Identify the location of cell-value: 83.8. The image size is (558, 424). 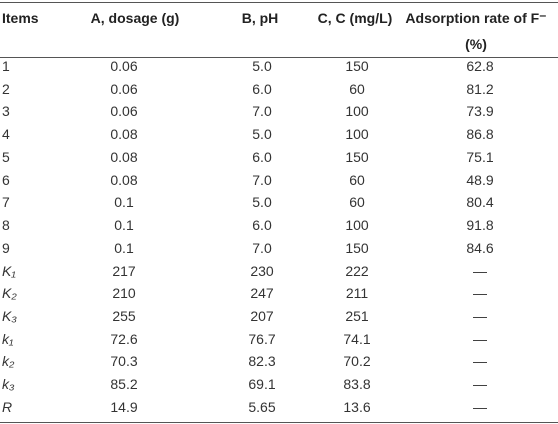
(357, 384).